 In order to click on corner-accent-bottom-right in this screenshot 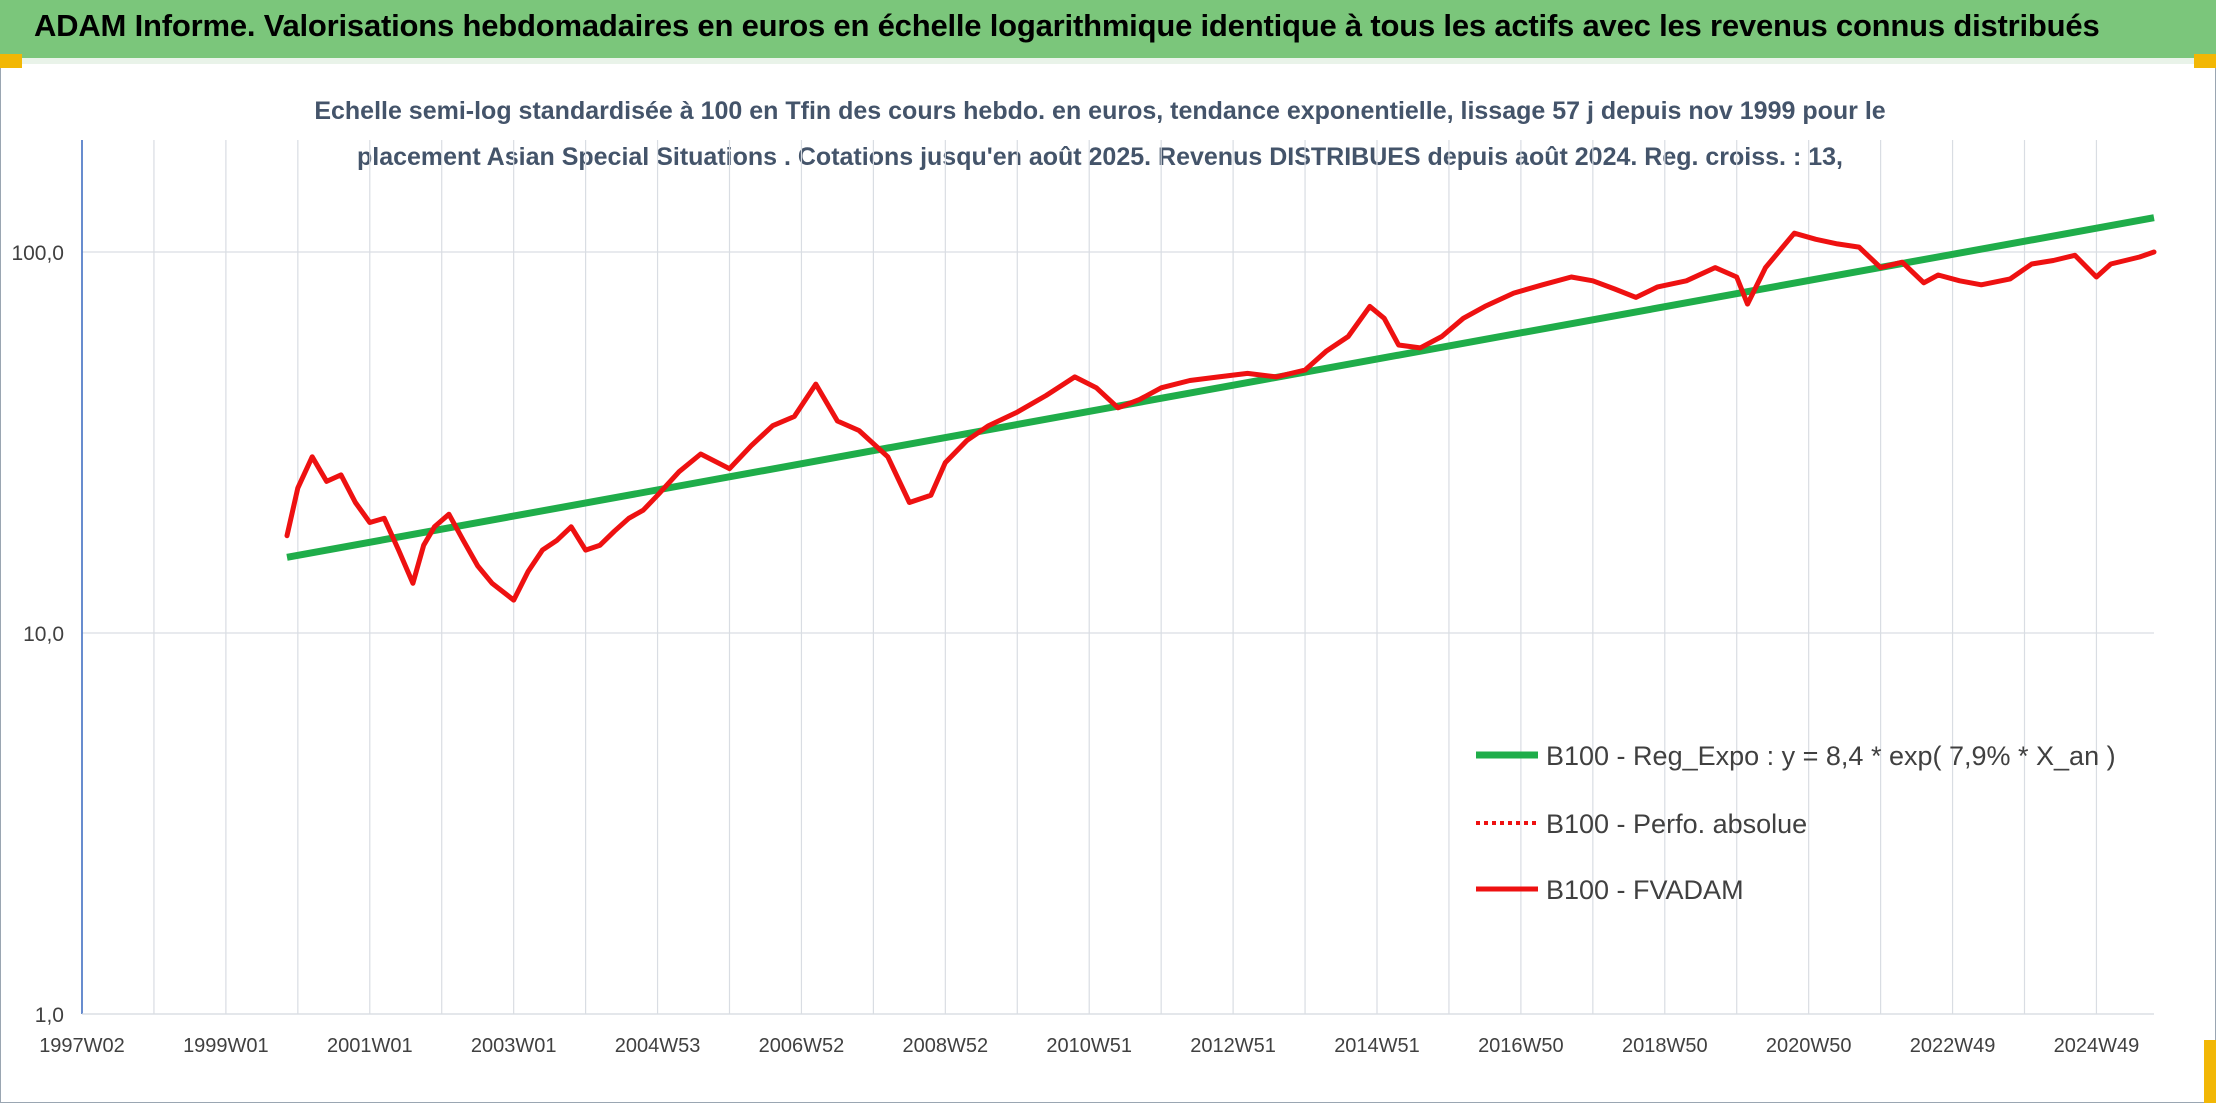, I will do `click(2210, 1071)`.